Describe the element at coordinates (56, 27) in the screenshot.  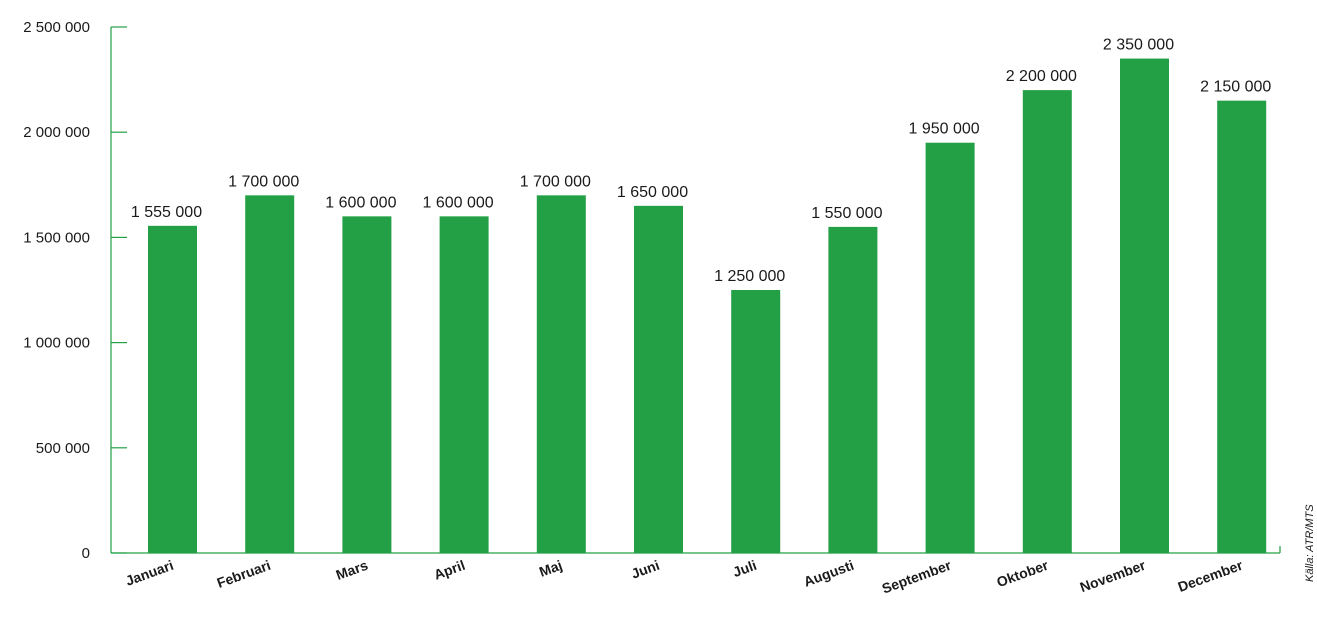
I see `y-tick-label: 2 500 000` at that location.